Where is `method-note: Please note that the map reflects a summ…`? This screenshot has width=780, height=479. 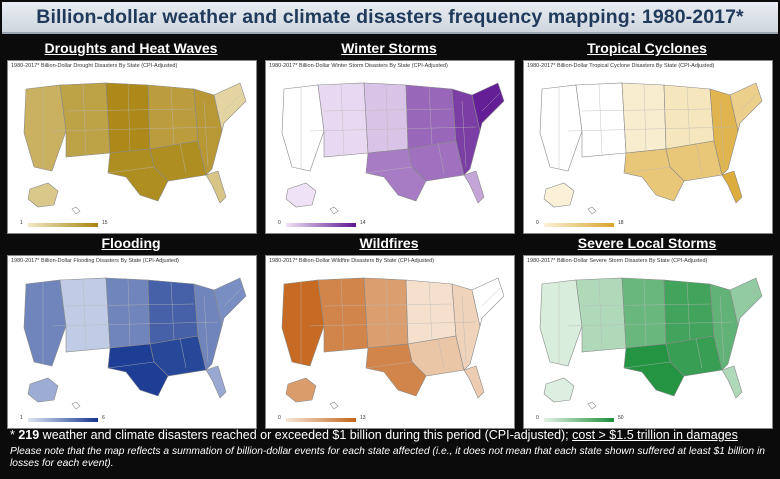 method-note: Please note that the map reflects a summ… is located at coordinates (387, 457).